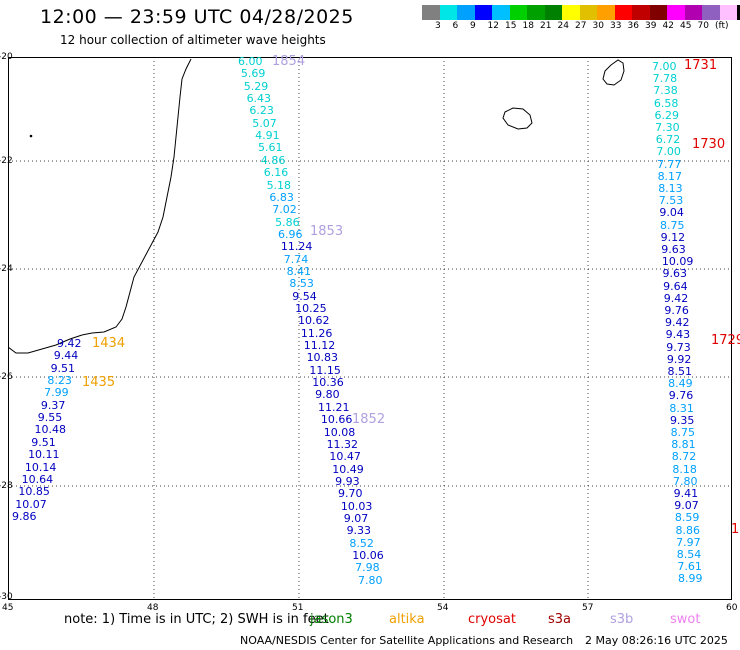 The height and width of the screenshot is (650, 740). What do you see at coordinates (668, 140) in the screenshot?
I see `wave-height-value: 6.72` at bounding box center [668, 140].